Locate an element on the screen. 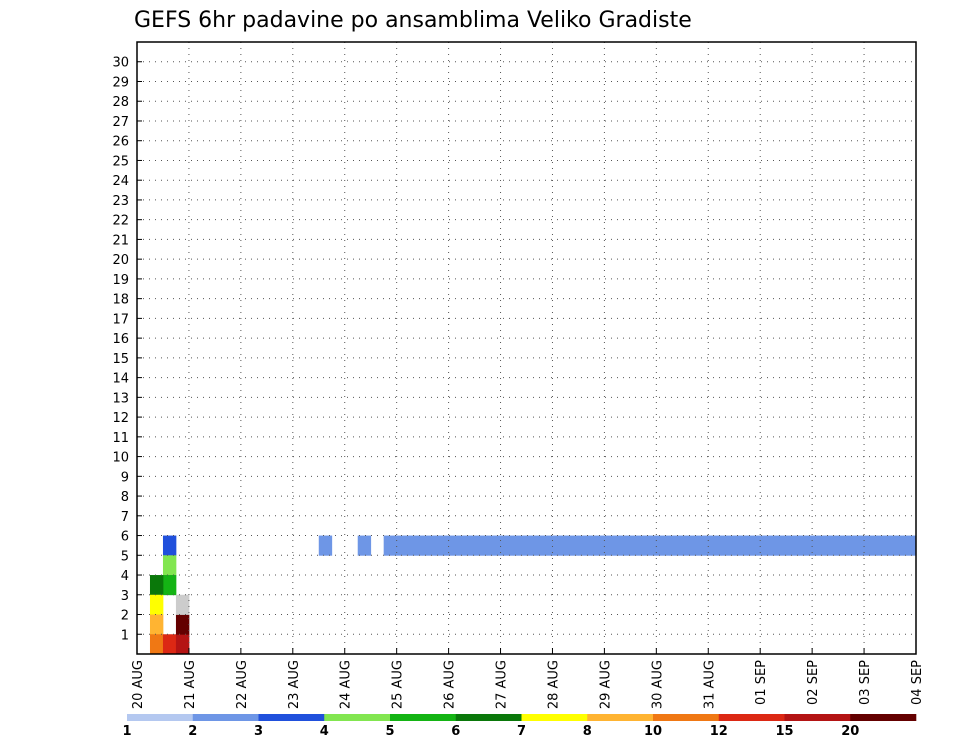  y-tick-label: 20 is located at coordinates (120, 260).